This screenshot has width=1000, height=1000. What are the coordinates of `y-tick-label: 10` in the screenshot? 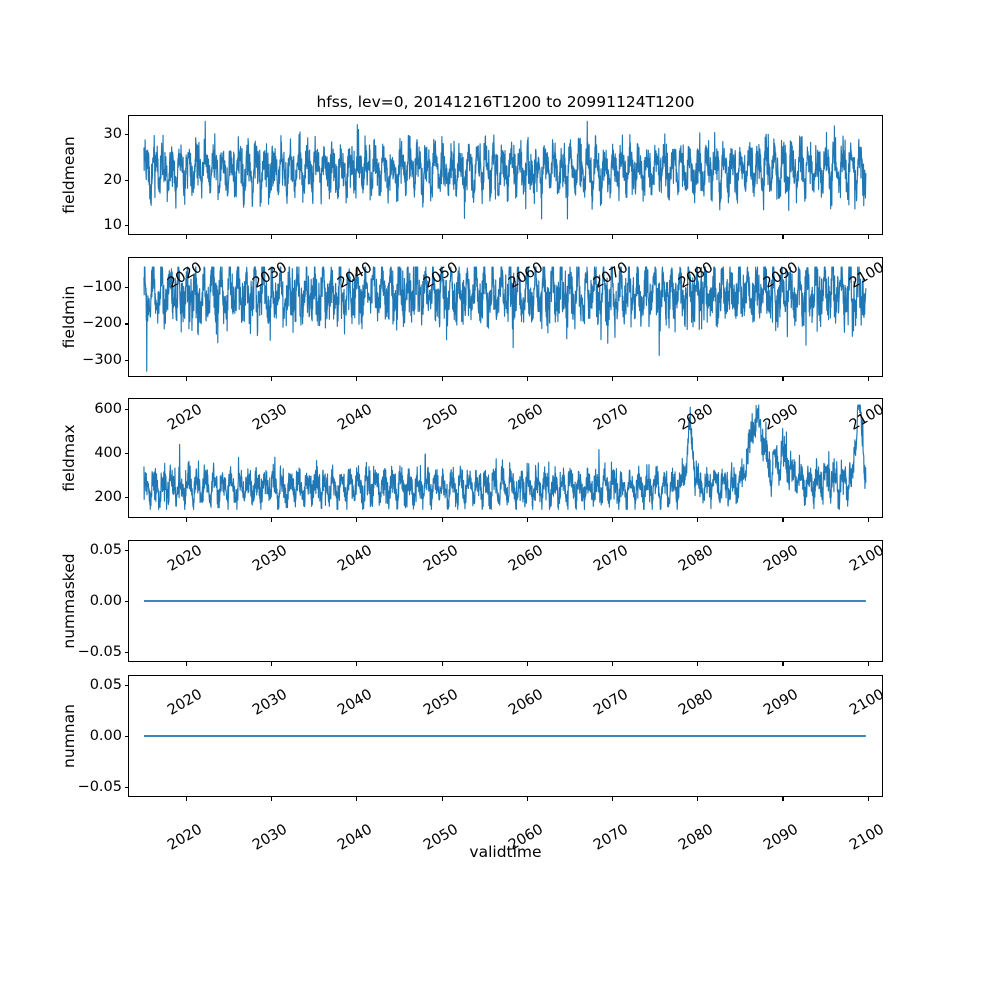 It's located at (112, 225).